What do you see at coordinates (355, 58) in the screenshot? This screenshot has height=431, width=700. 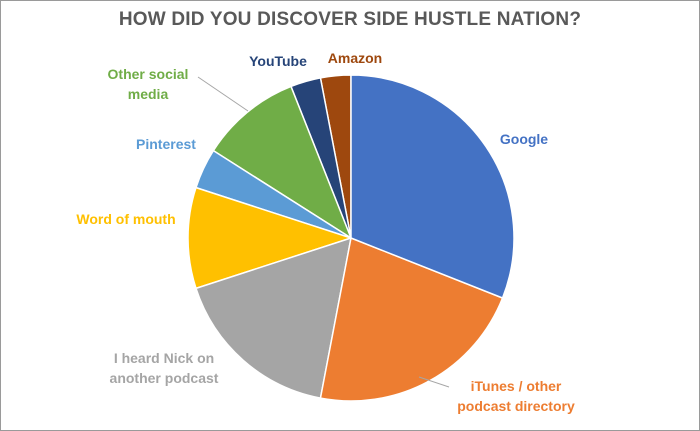 I see `slice-label: Amazon` at bounding box center [355, 58].